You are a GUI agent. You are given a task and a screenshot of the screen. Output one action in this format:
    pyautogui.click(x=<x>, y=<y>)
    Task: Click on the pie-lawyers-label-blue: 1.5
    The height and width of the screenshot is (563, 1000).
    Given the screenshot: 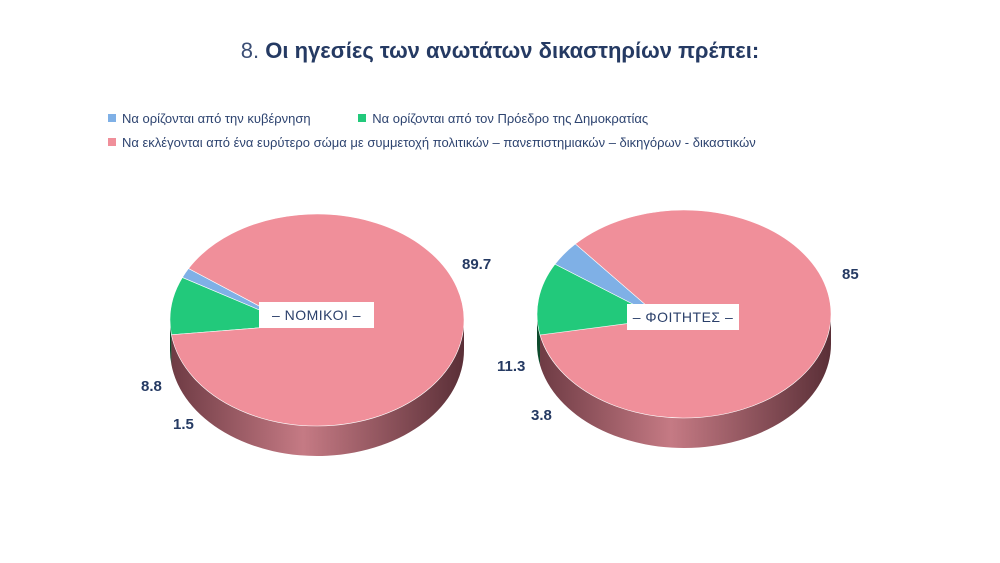 What is the action you would take?
    pyautogui.click(x=183, y=424)
    